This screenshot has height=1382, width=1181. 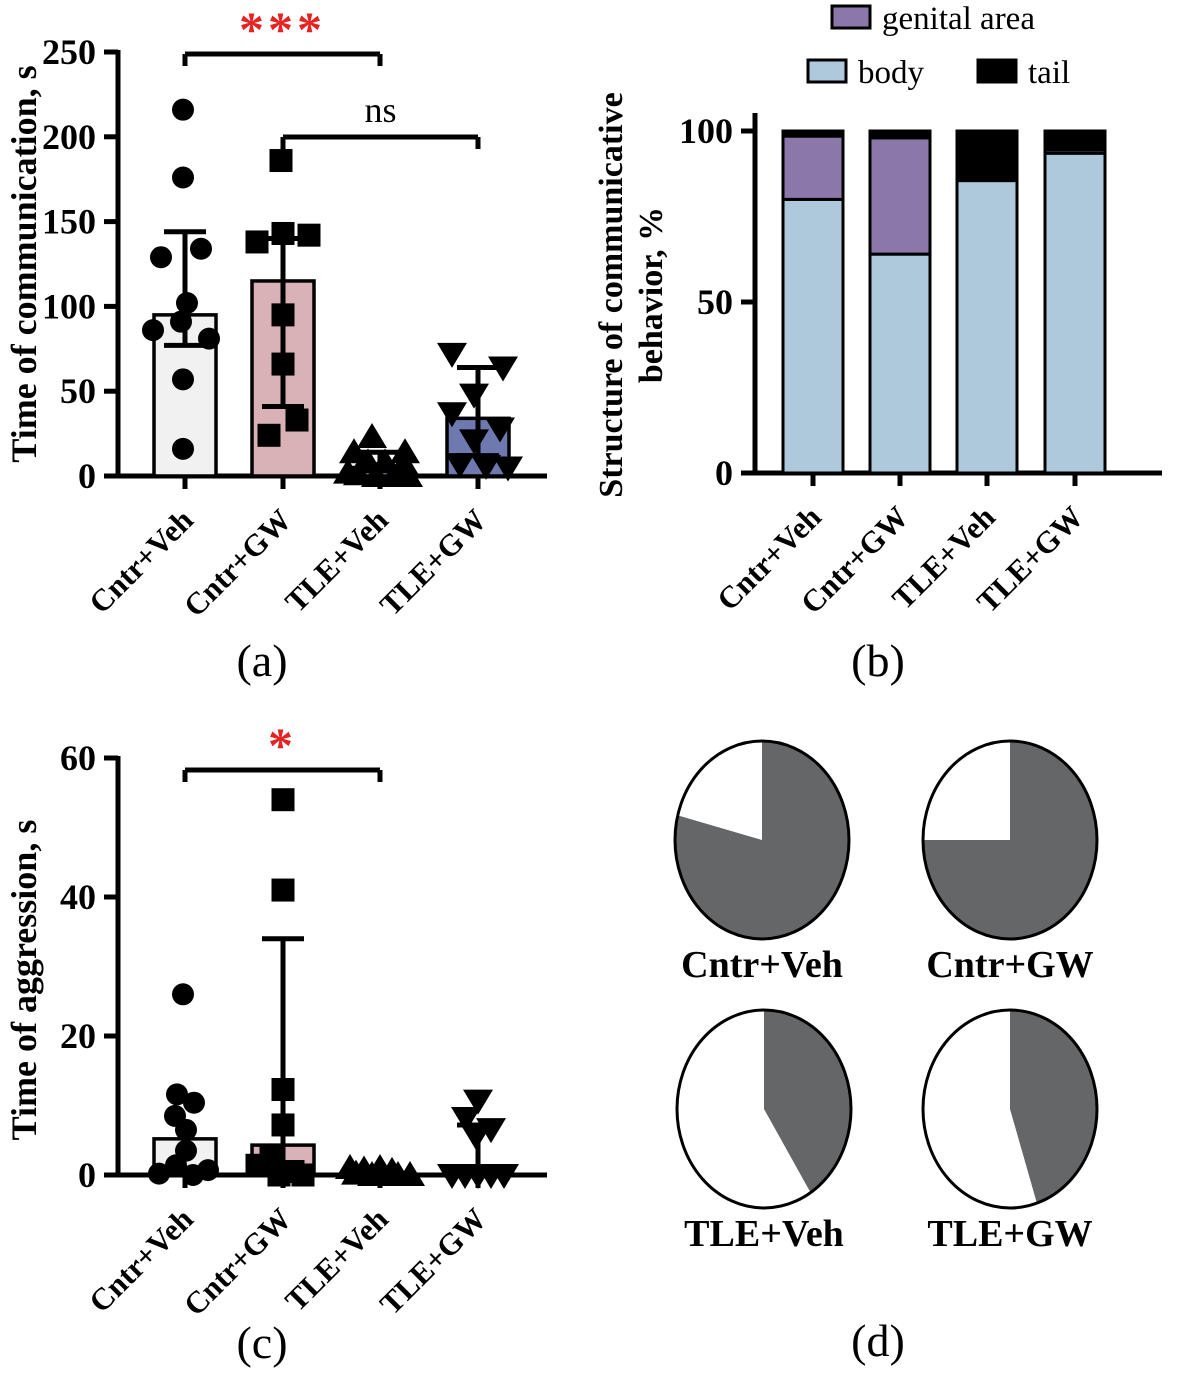 What do you see at coordinates (69, 222) in the screenshot?
I see `y-tick-label: 150` at bounding box center [69, 222].